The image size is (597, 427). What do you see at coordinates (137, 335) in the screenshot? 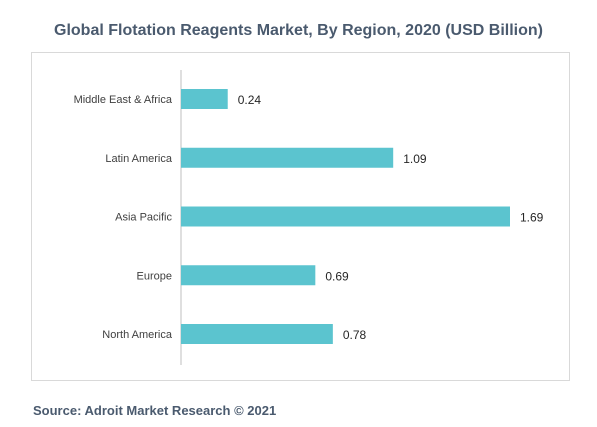
I see `category-tick-label: North America` at bounding box center [137, 335].